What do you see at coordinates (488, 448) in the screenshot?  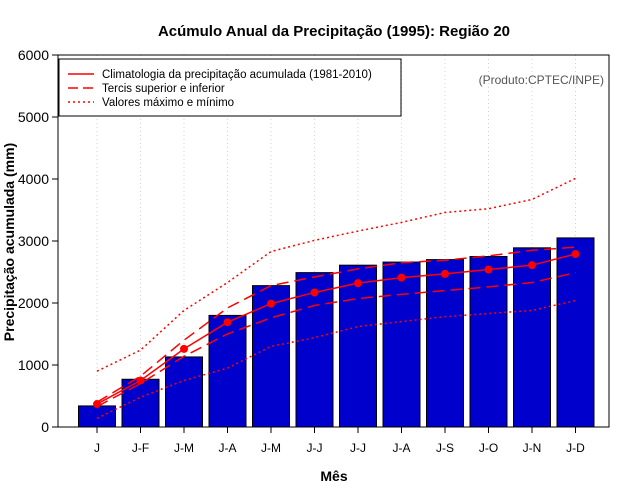 I see `x-tick-label: J-O` at bounding box center [488, 448].